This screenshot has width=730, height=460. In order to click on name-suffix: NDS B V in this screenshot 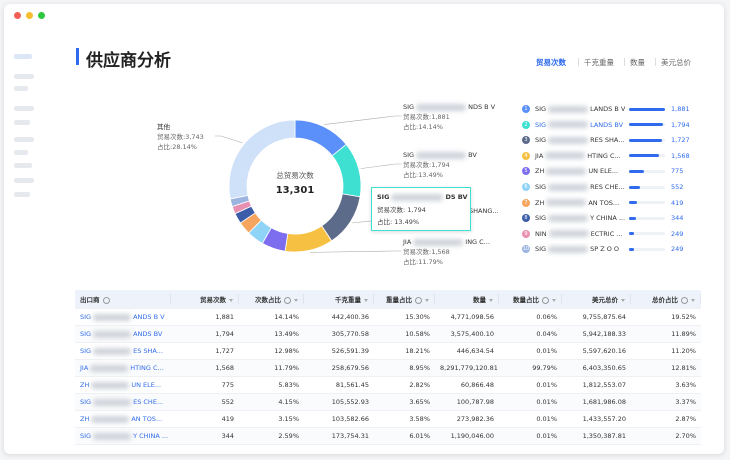, I will do `click(482, 107)`.